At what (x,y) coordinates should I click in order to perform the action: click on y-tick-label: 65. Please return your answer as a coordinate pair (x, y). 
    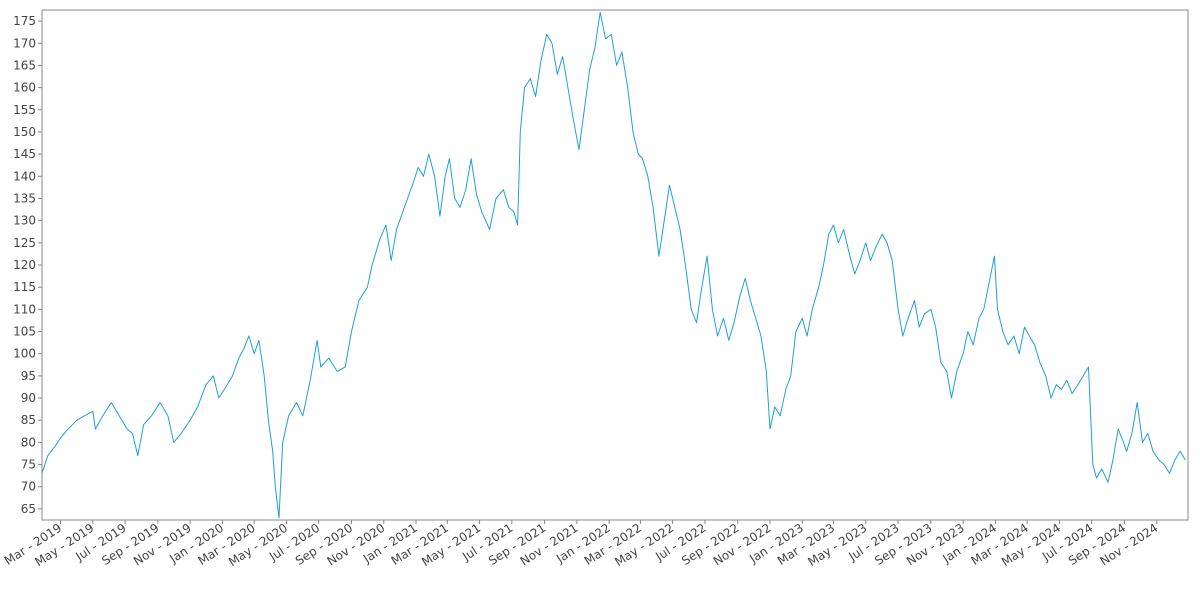
    Looking at the image, I should click on (28, 509).